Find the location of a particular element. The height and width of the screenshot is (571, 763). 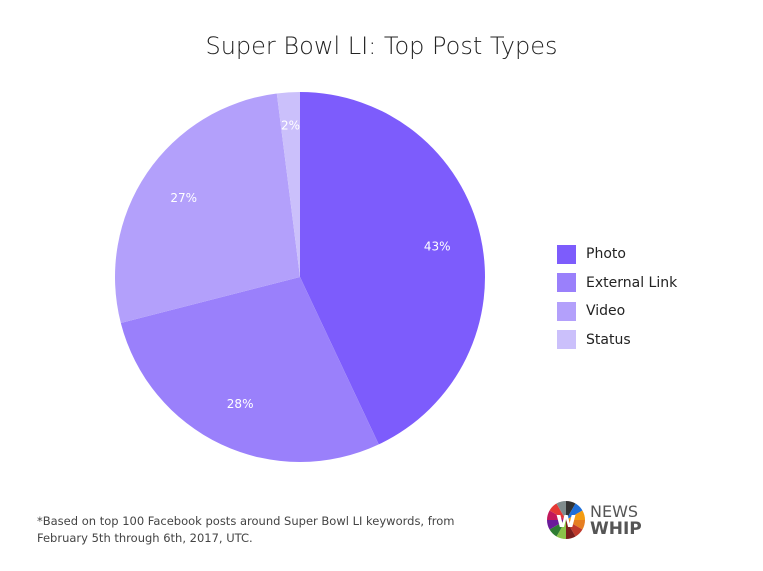

pie-slice-status is located at coordinates (288, 184).